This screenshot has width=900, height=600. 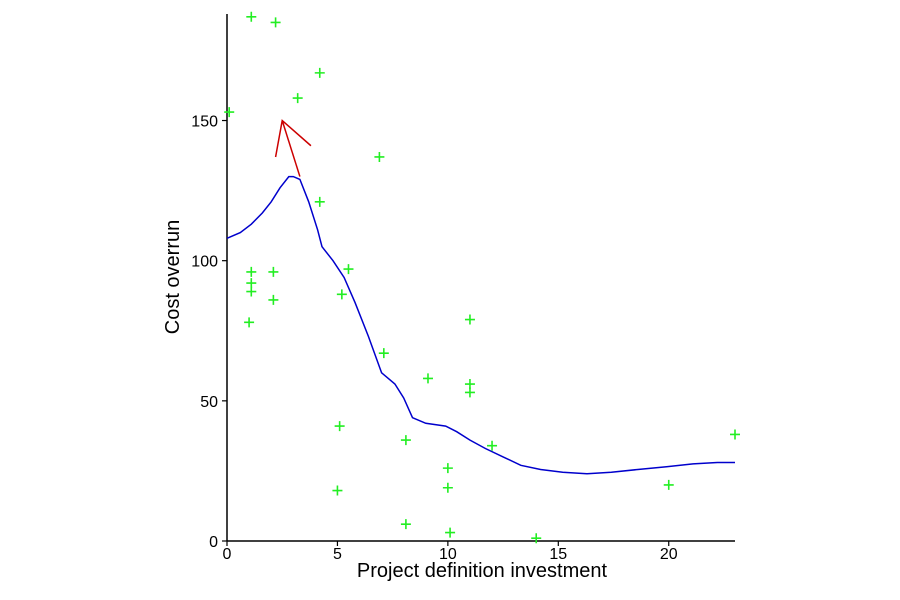 I want to click on arrow-head, so click(x=293, y=138).